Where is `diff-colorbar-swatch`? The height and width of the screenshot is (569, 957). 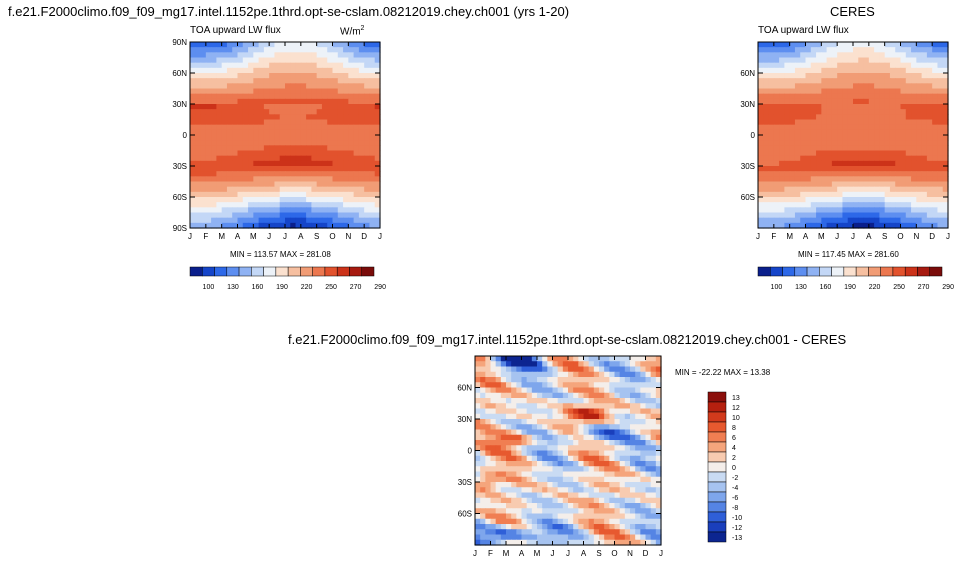 diff-colorbar-swatch is located at coordinates (717, 497).